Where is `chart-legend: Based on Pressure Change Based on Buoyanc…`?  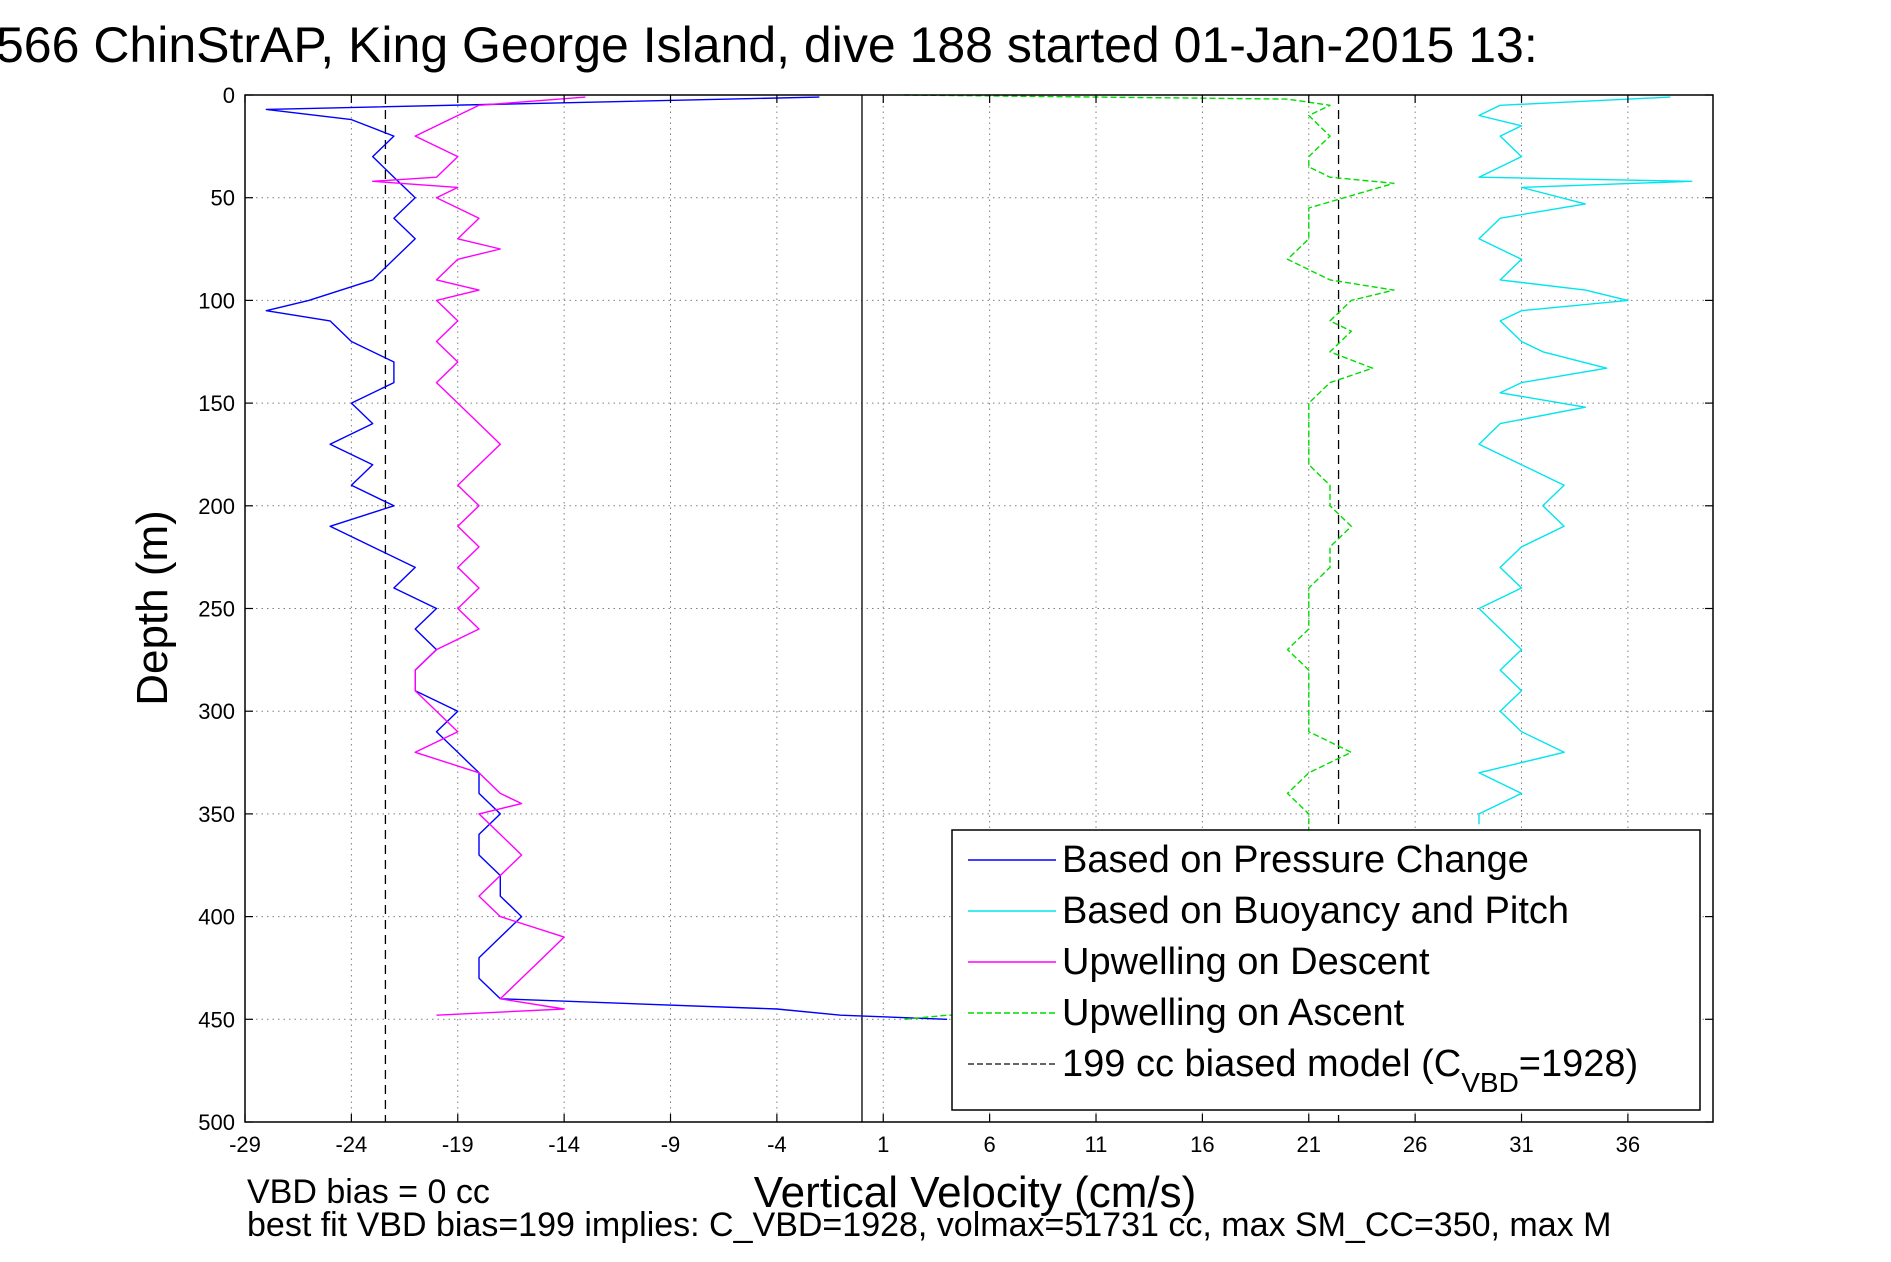
chart-legend: Based on Pressure Change Based on Buoyanc… is located at coordinates (1326, 970).